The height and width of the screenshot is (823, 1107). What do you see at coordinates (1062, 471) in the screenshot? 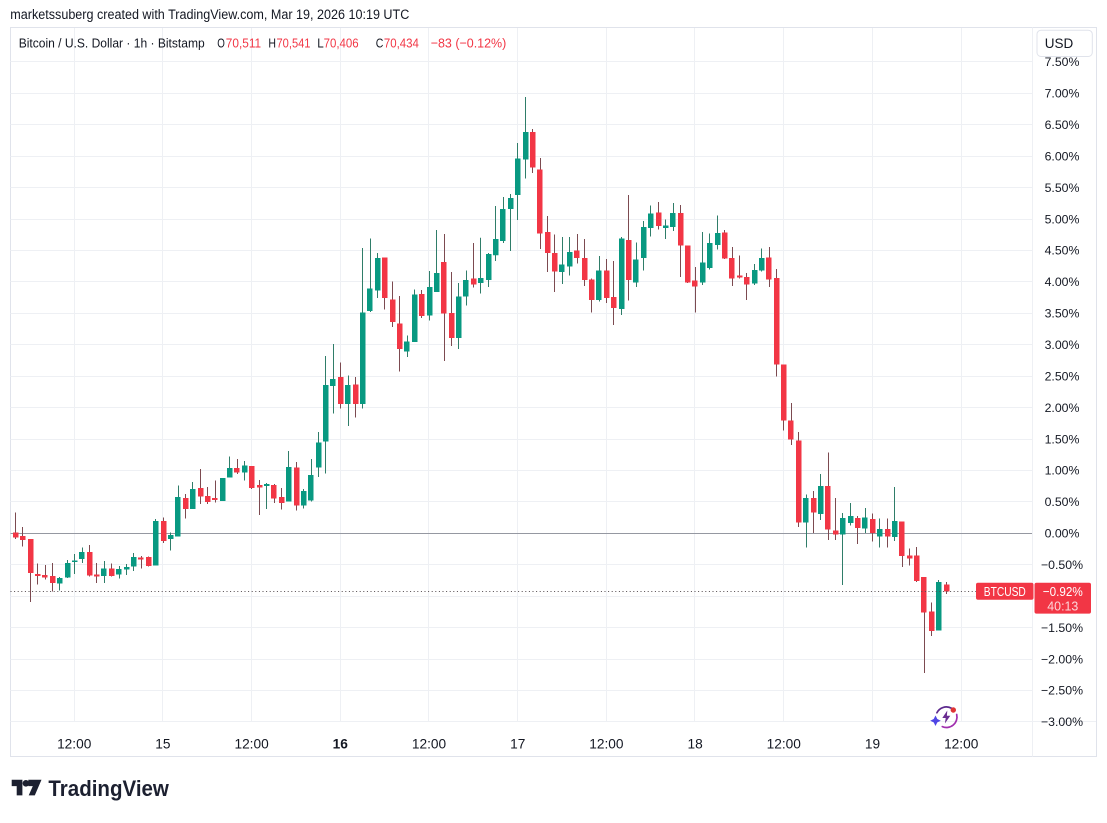
I see `svg-text: 1.00%` at bounding box center [1062, 471].